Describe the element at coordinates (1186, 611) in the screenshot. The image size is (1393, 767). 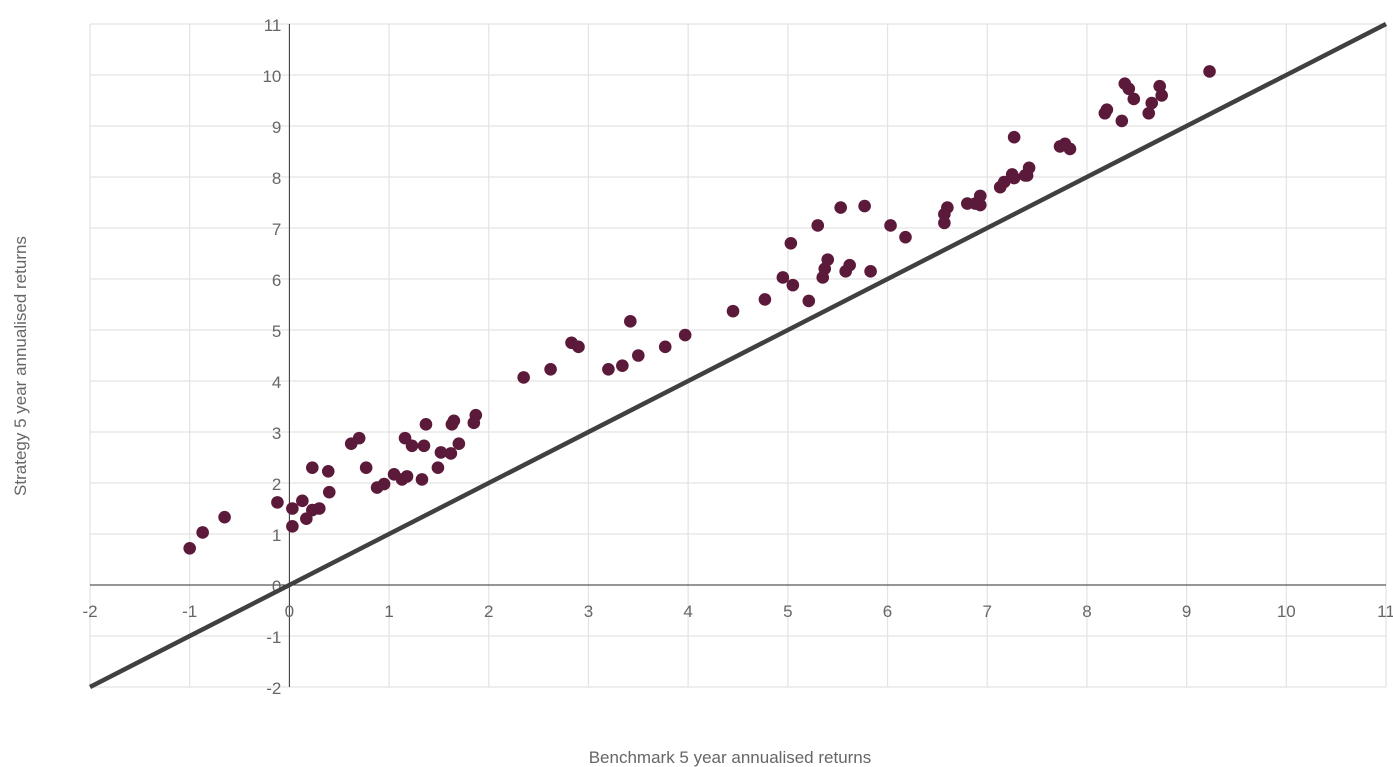
I see `x-tick-label: 9` at that location.